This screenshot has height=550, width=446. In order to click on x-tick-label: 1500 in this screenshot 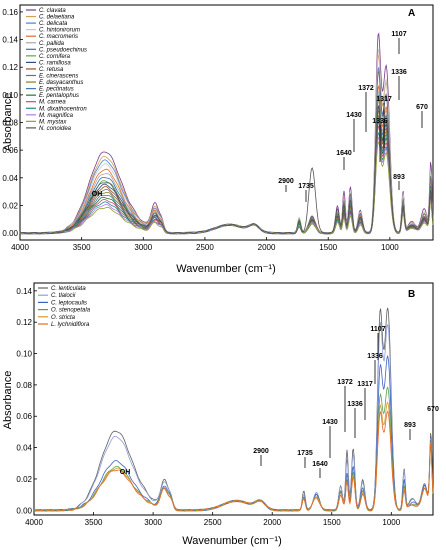, I will do `click(332, 522)`.